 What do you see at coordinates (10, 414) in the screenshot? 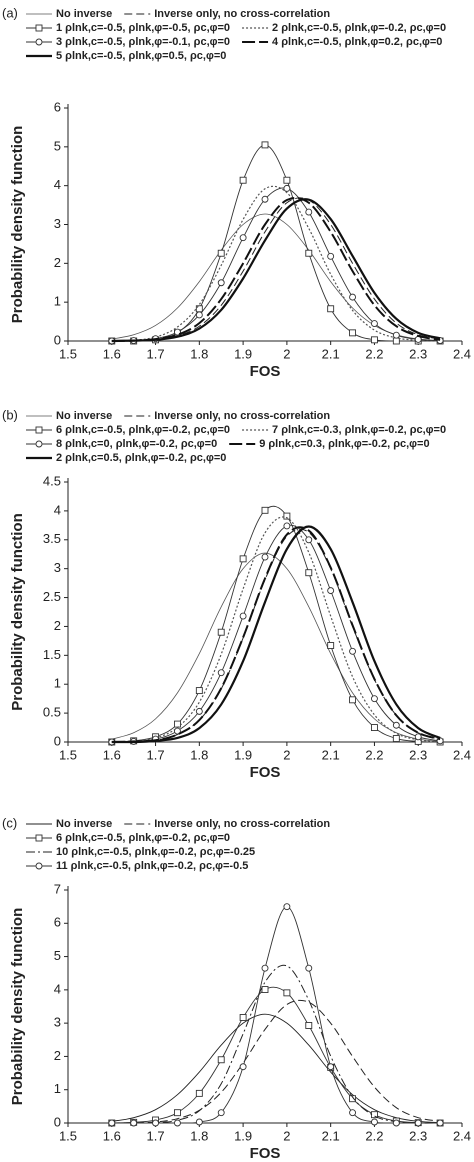
I see `panel-label: (b)` at bounding box center [10, 414].